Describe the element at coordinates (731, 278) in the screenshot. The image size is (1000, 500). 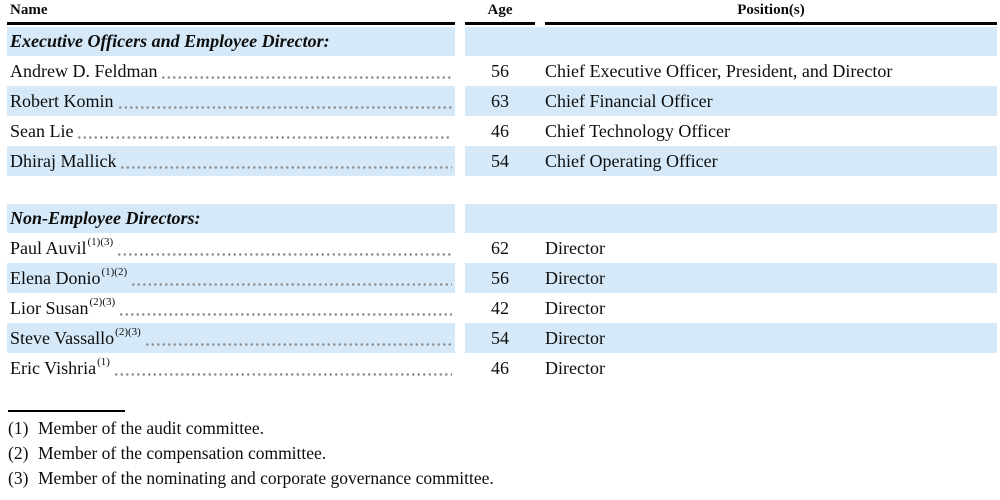
I see `age-position-cell: 56 Director` at that location.